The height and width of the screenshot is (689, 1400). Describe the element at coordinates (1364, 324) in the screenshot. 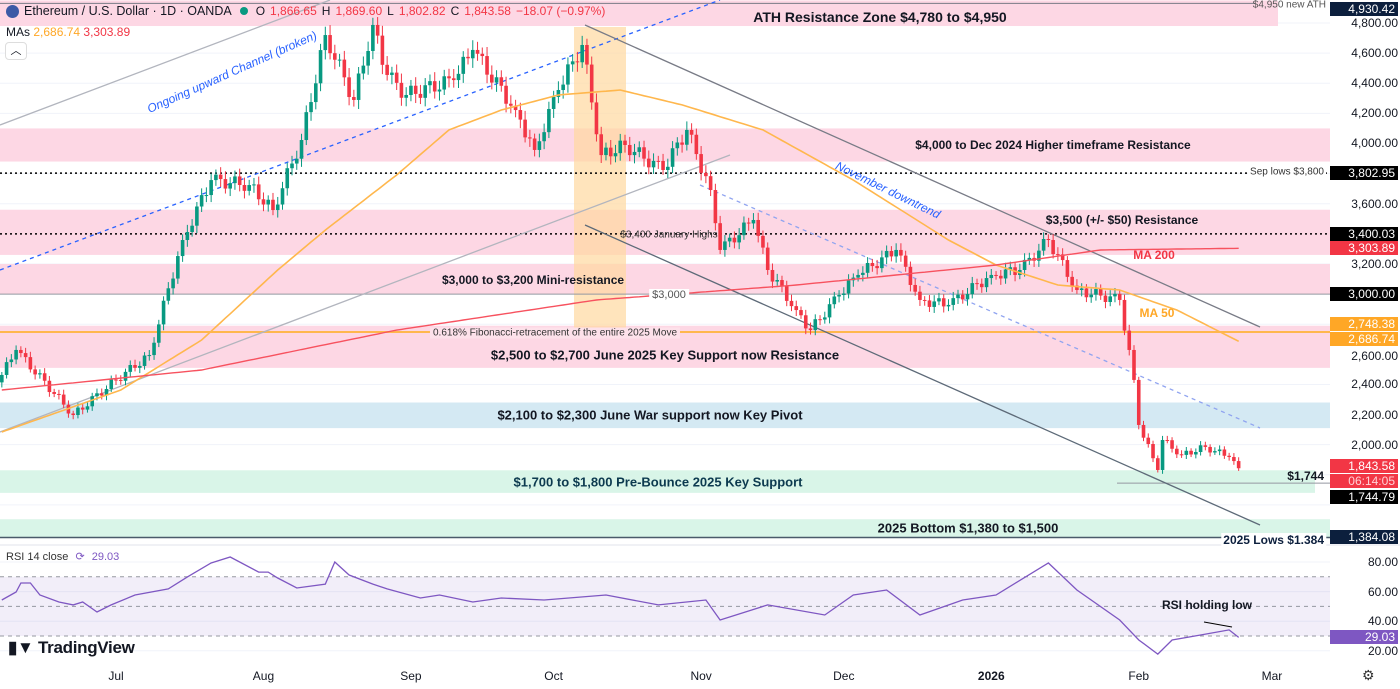

I see `price-tag: 2,748.38` at that location.